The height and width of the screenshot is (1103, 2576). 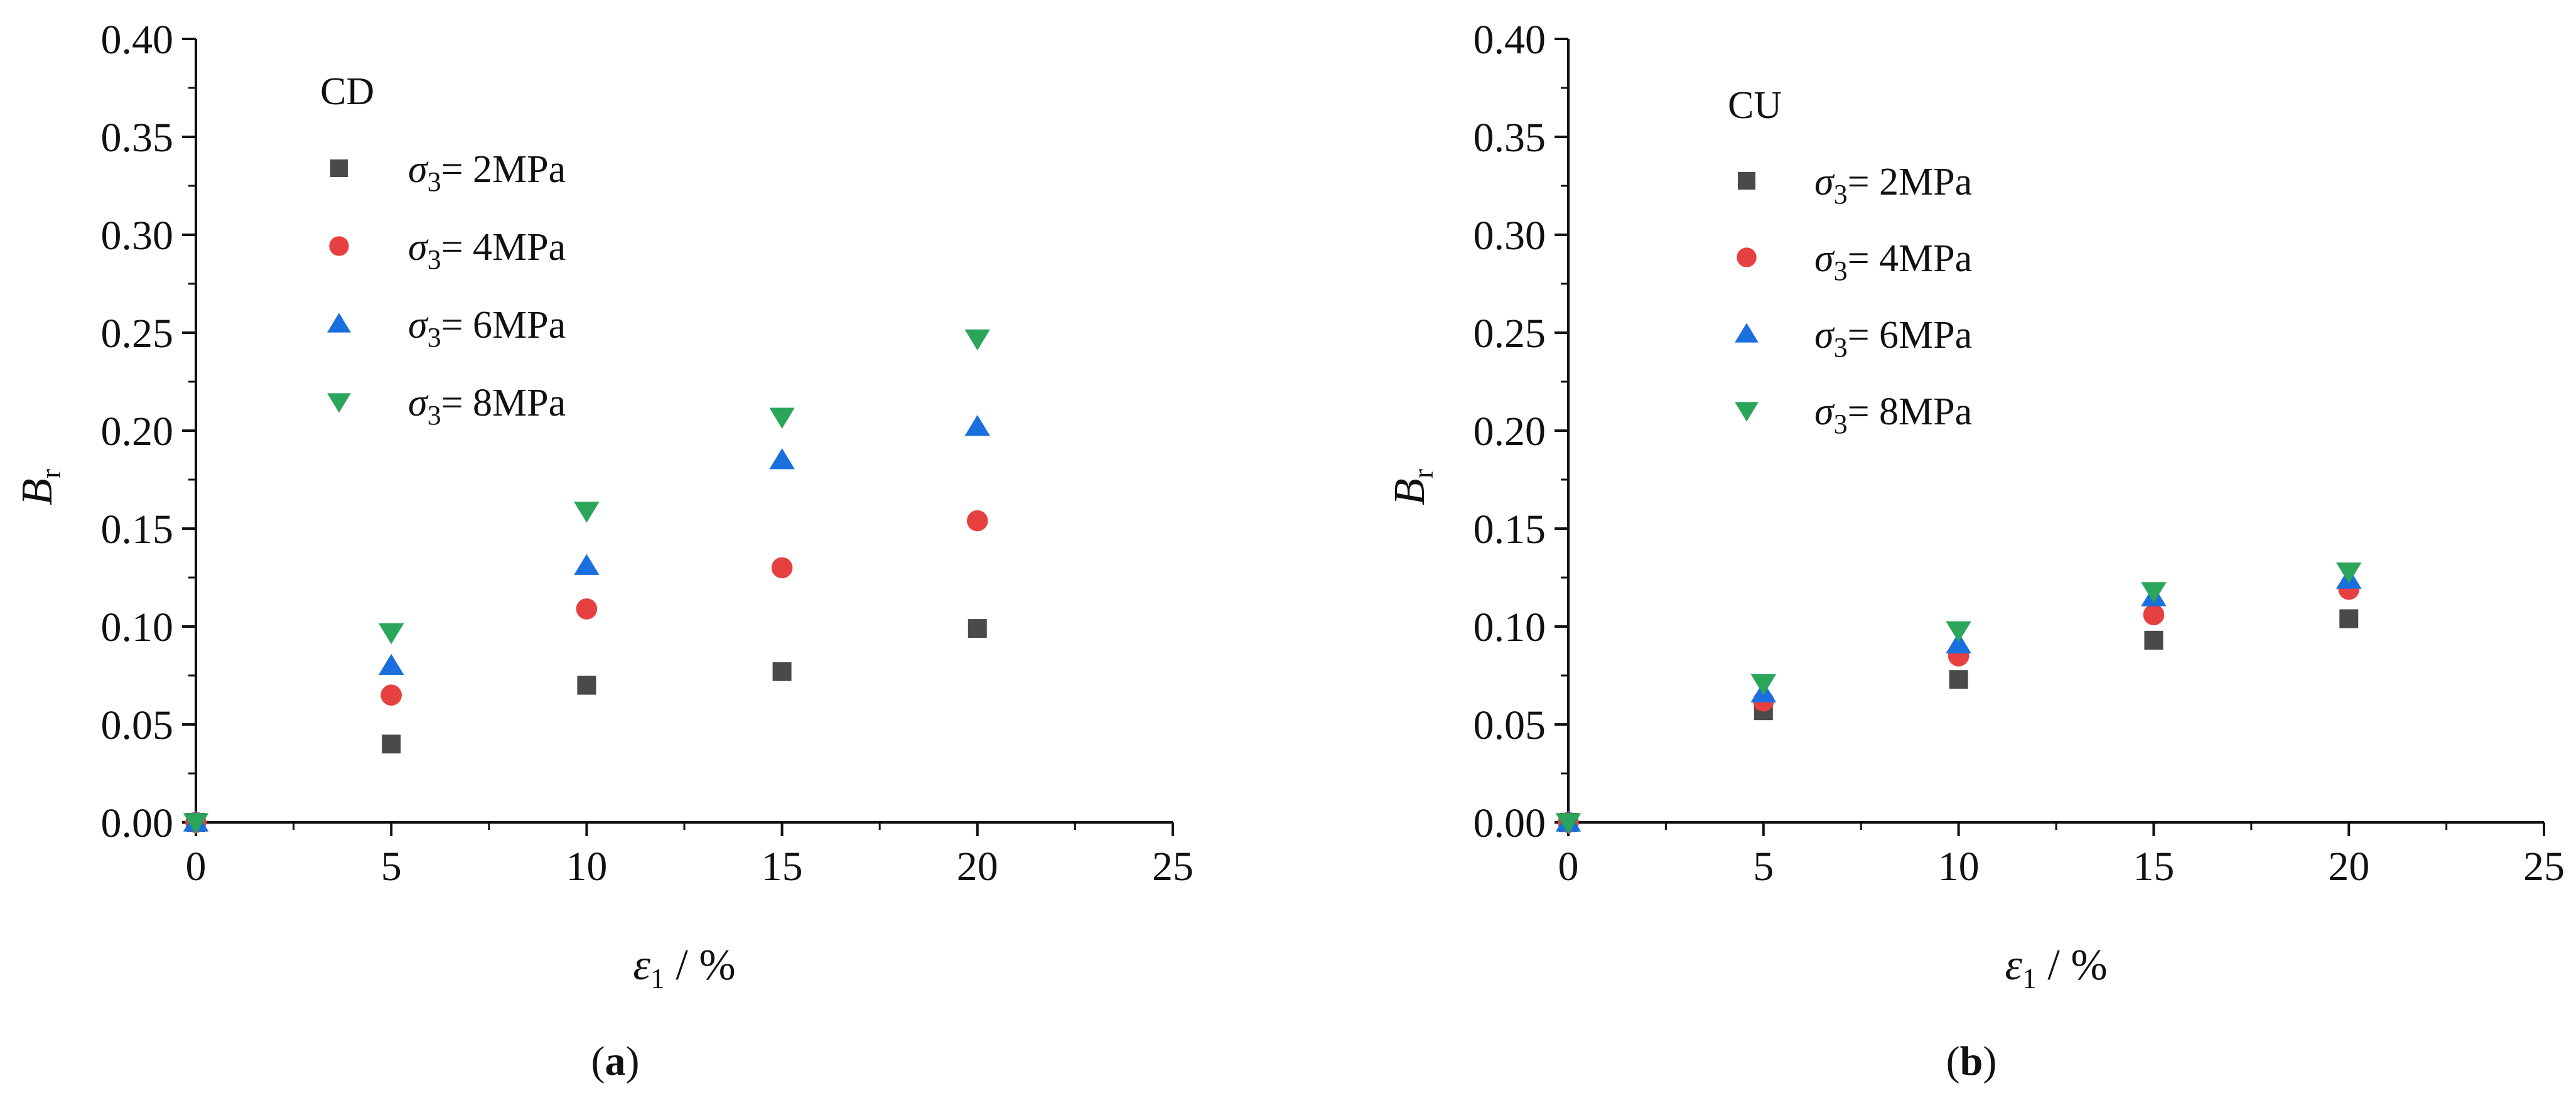 I want to click on panel-caption: (b), so click(x=1971, y=1061).